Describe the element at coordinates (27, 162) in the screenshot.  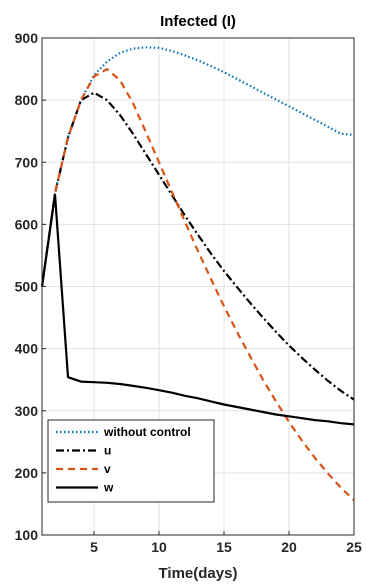
I see `y-tick-label: 700` at that location.